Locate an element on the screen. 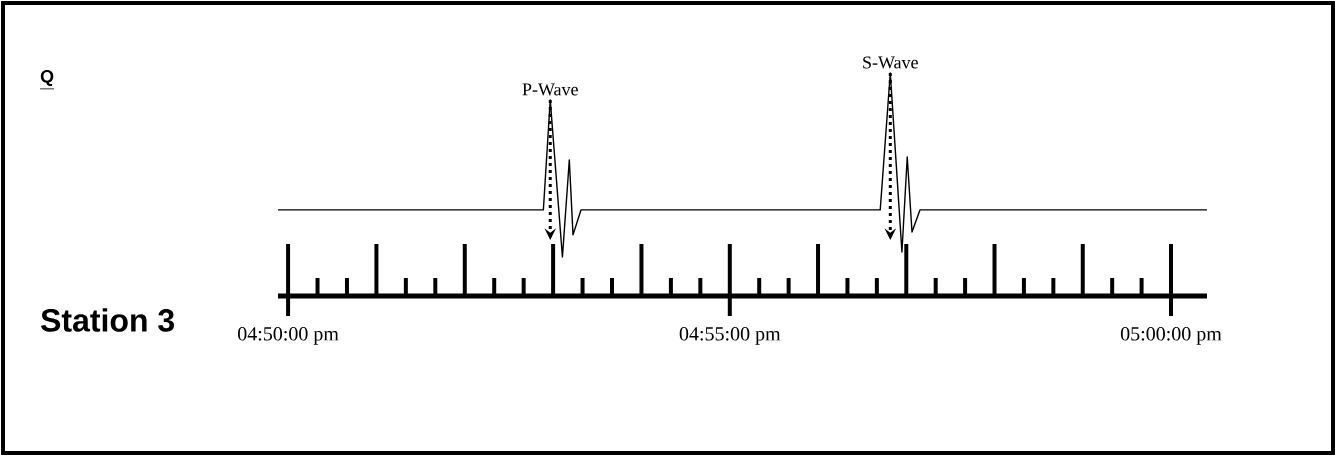  x-tick-label: 04:50:00 pm is located at coordinates (288, 336).